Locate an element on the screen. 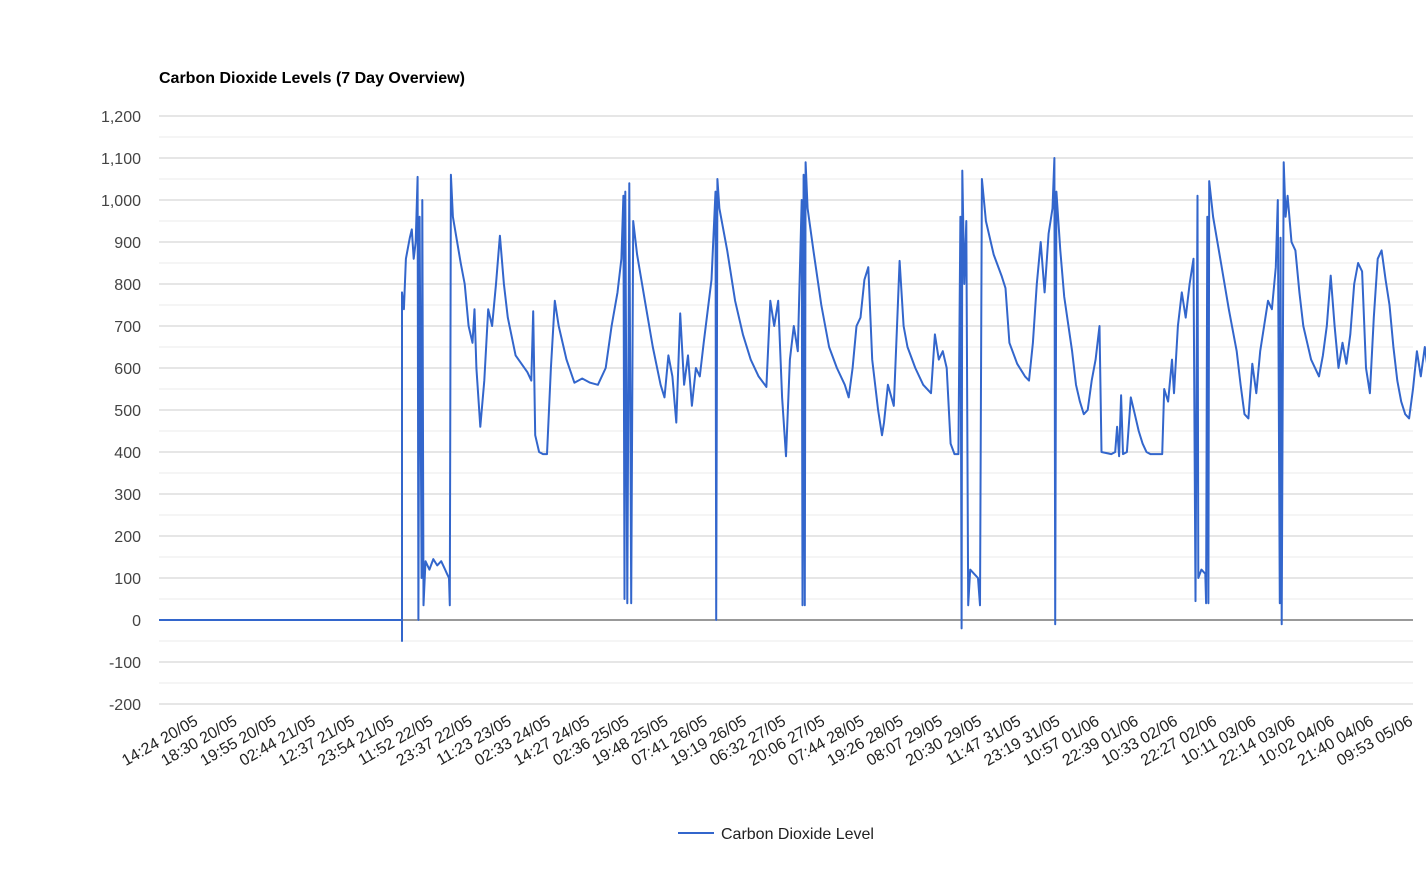 This screenshot has width=1426, height=869. y-tick-label: 300 is located at coordinates (127, 495).